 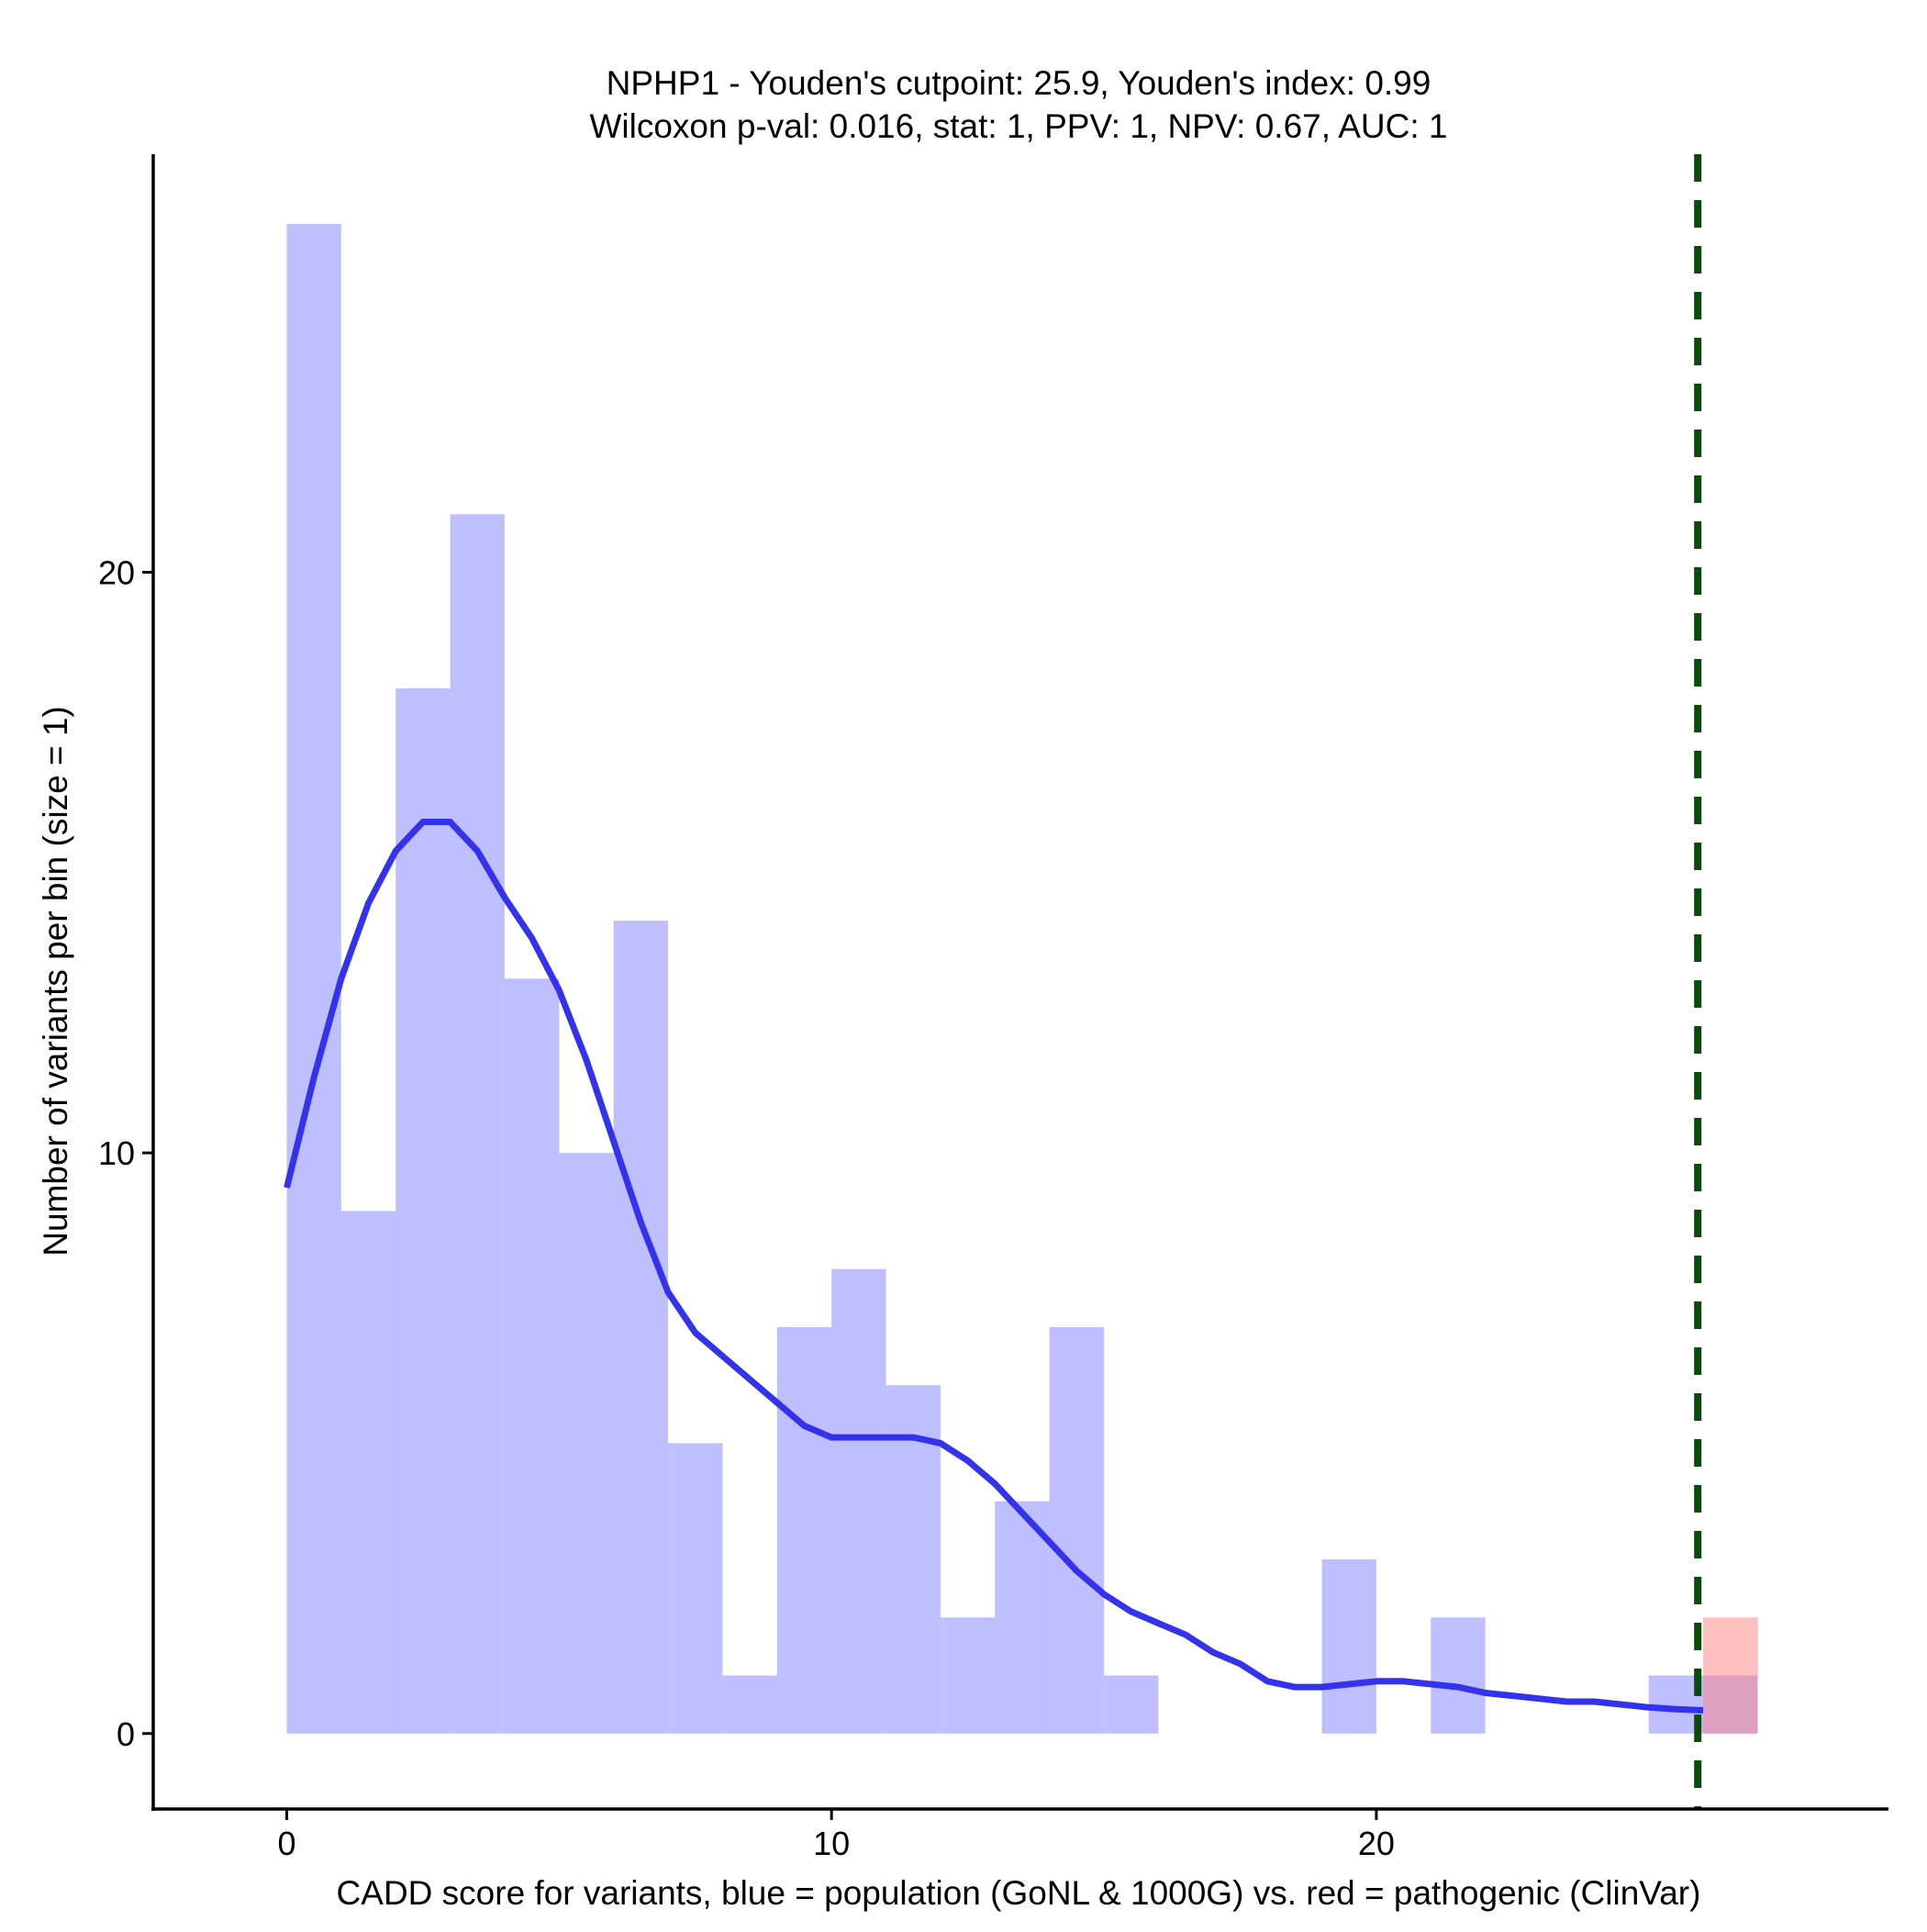 I want to click on y-tick-label: 20, so click(x=116, y=572).